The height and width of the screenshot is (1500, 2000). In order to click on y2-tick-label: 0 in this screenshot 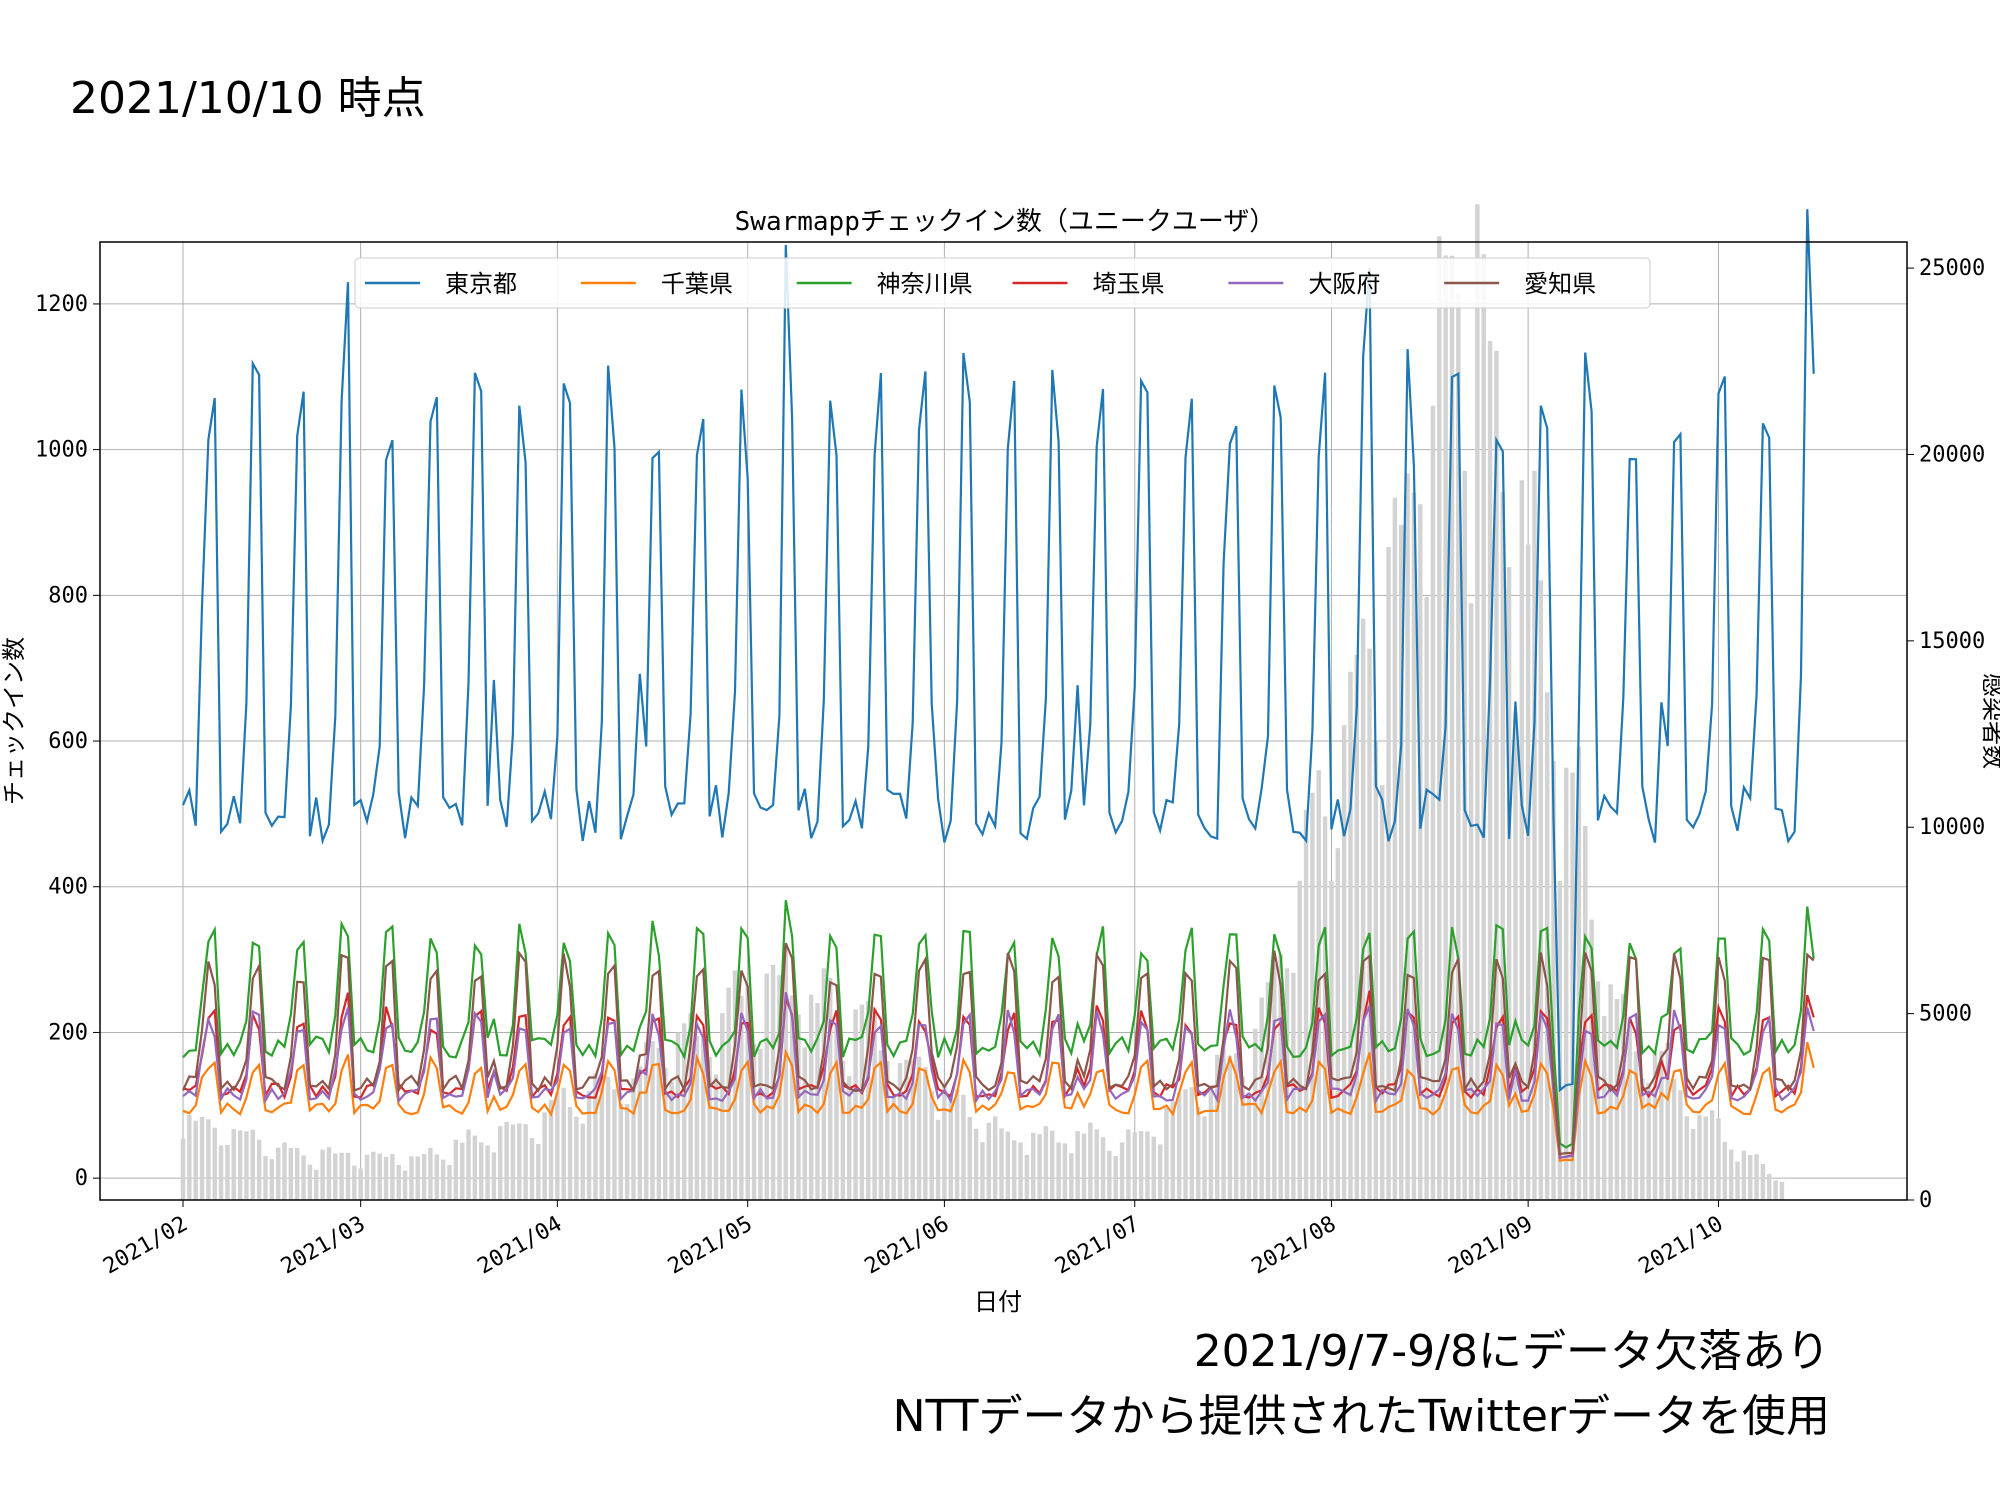, I will do `click(1925, 1200)`.